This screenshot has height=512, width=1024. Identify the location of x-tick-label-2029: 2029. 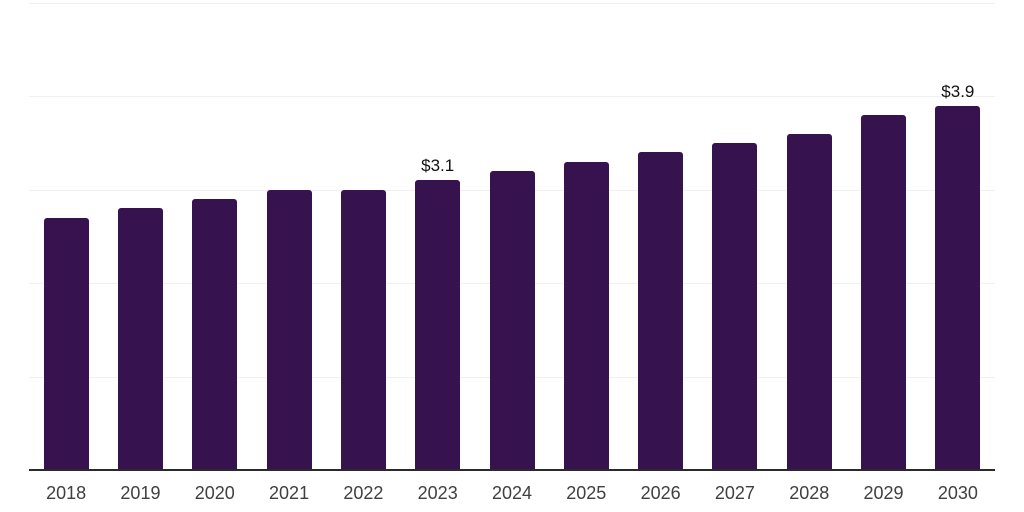
(883, 493).